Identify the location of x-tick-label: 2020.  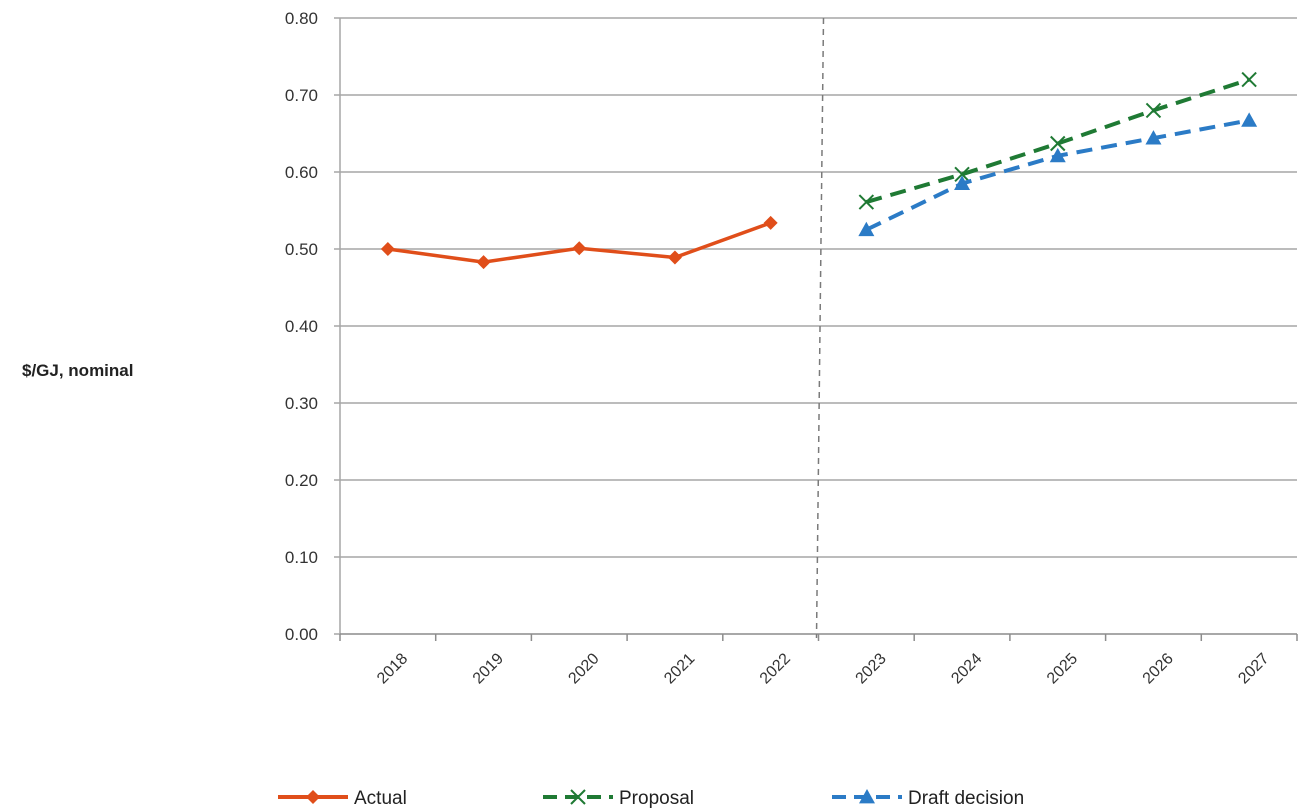
(583, 668).